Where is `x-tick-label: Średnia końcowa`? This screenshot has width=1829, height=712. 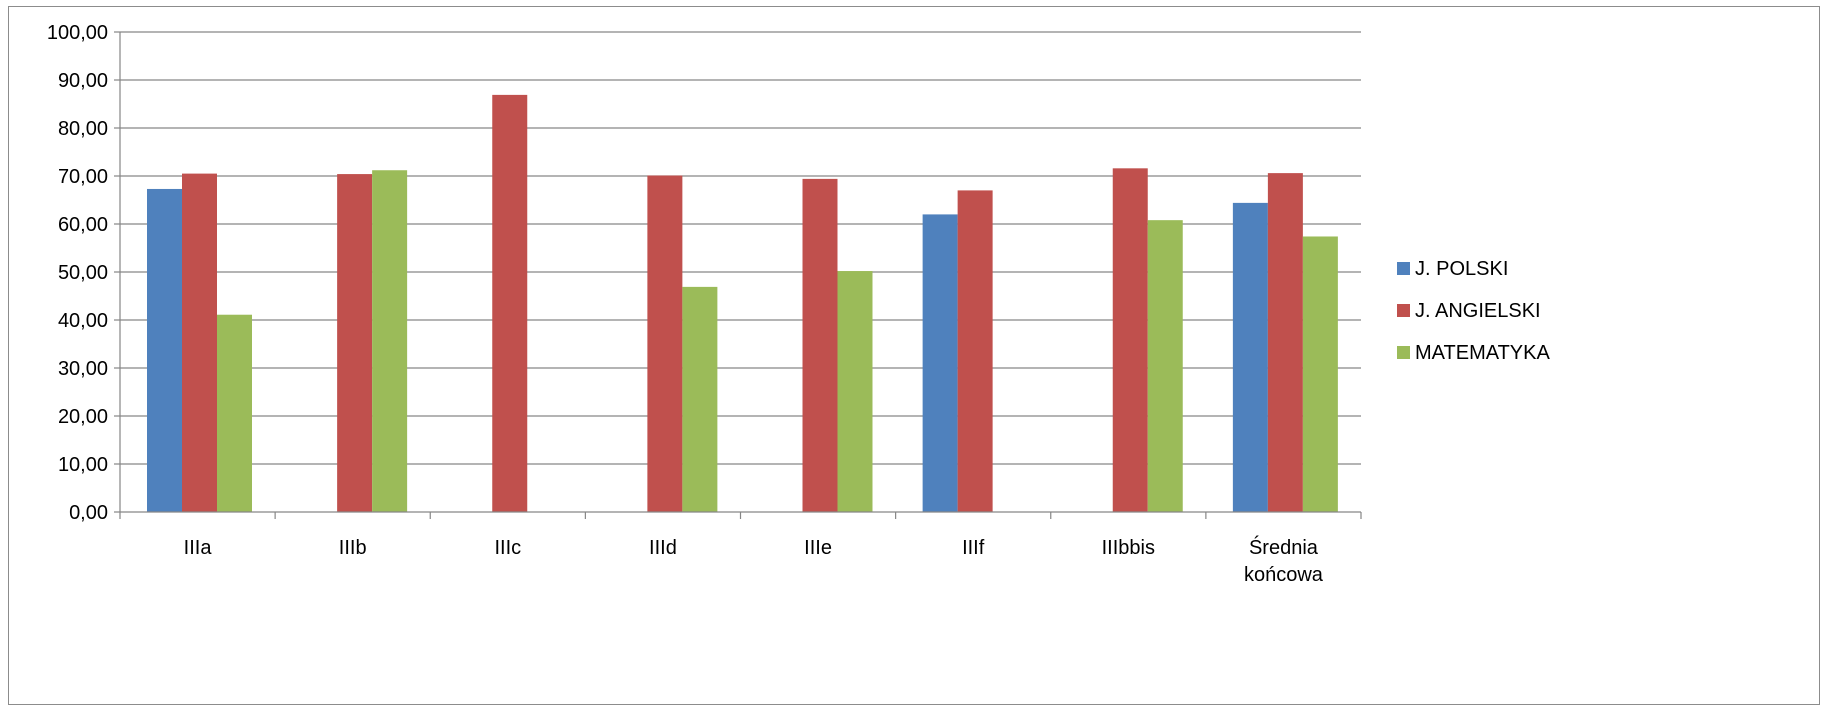
x-tick-label: Średnia końcowa is located at coordinates (1284, 560).